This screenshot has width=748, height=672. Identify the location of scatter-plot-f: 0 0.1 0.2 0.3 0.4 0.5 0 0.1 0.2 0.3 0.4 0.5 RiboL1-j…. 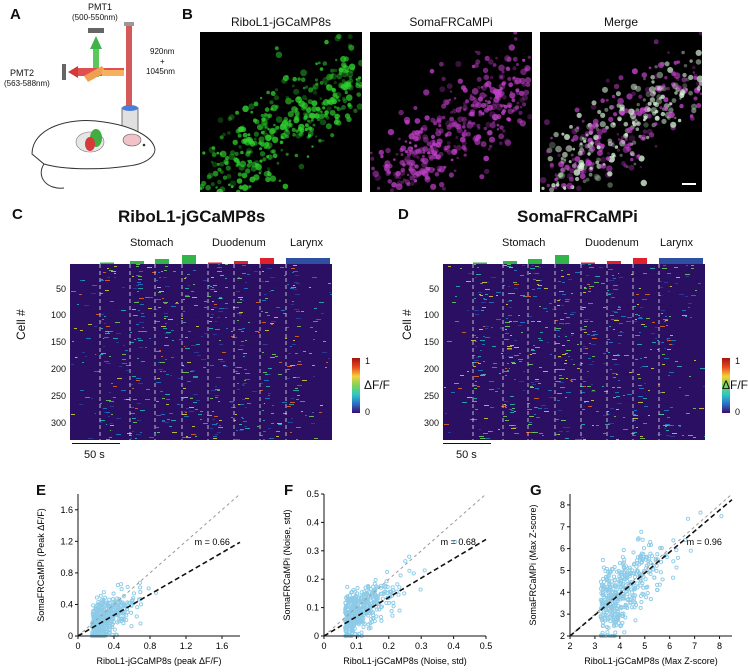
(387, 577).